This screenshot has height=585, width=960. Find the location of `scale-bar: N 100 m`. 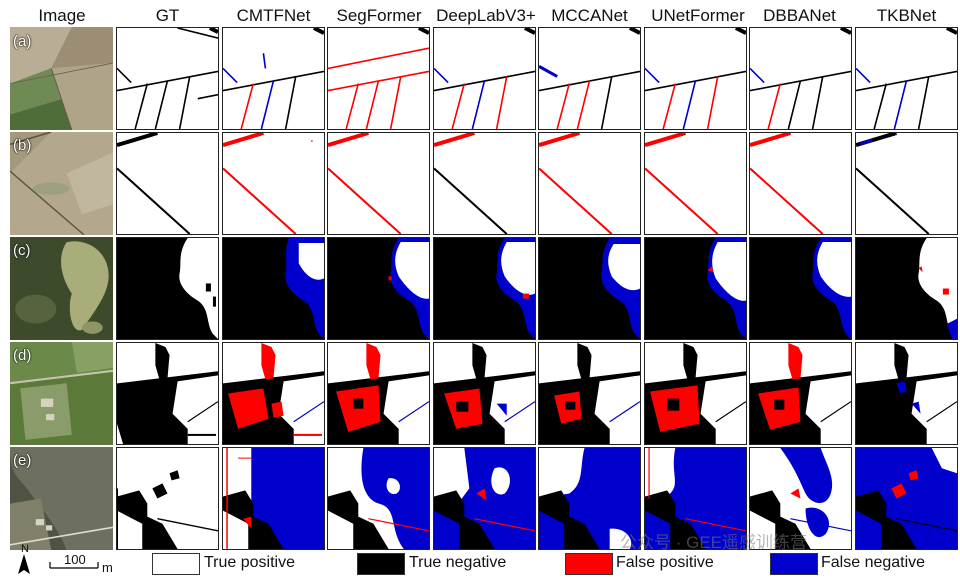

scale-bar: N 100 m is located at coordinates (69, 561).